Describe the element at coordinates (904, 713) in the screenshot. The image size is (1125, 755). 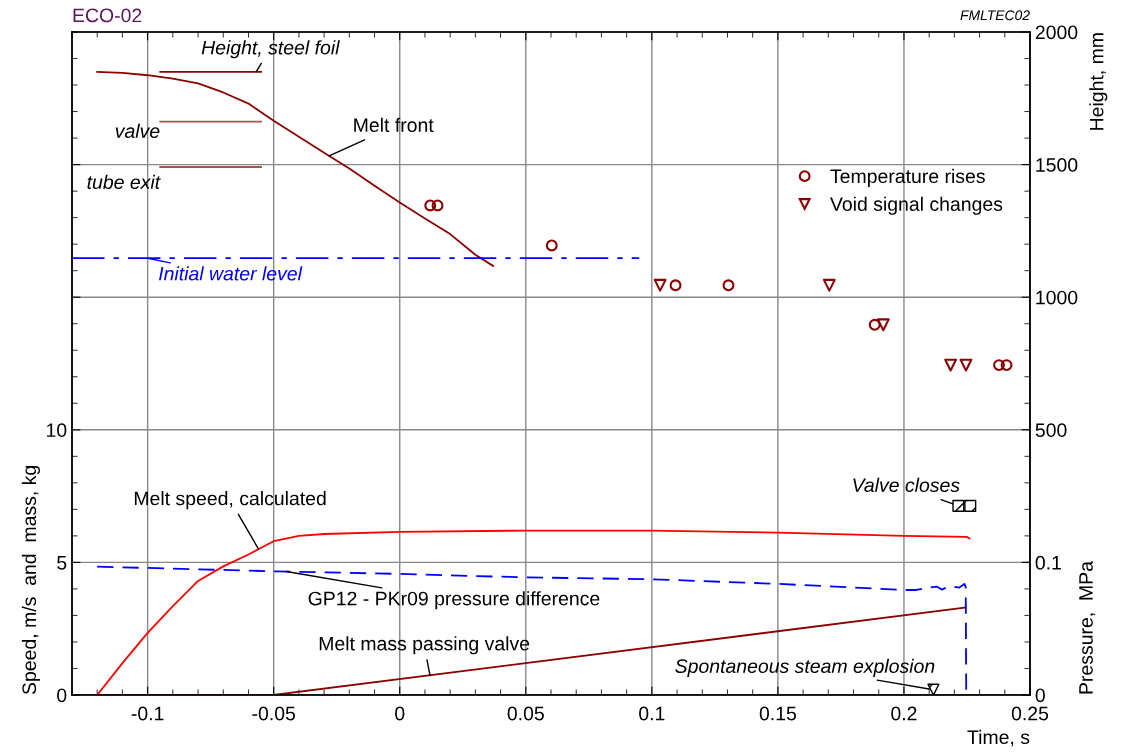
I see `x-tick-label: 0.2` at that location.